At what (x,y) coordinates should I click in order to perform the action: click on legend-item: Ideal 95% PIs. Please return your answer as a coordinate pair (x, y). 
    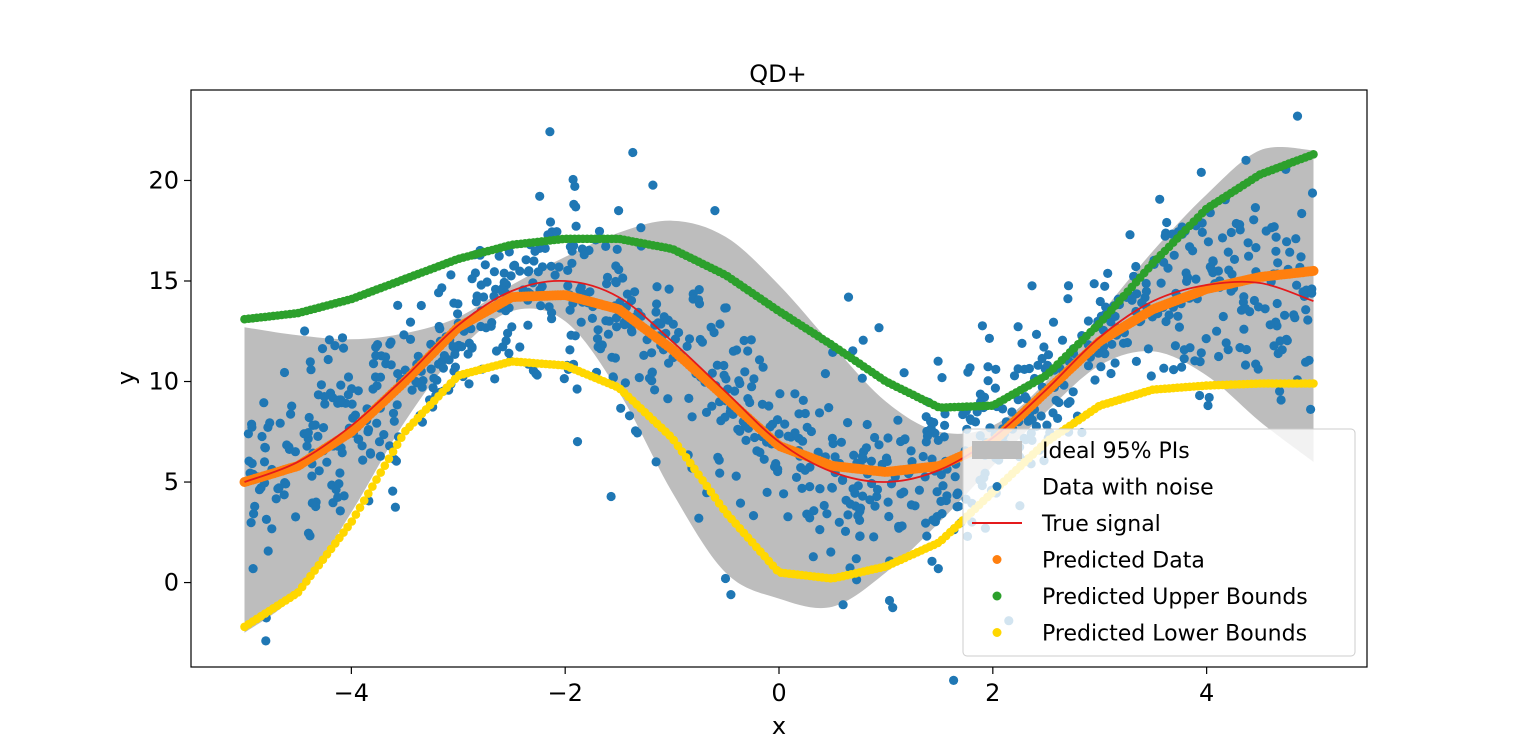
    Looking at the image, I should click on (1081, 451).